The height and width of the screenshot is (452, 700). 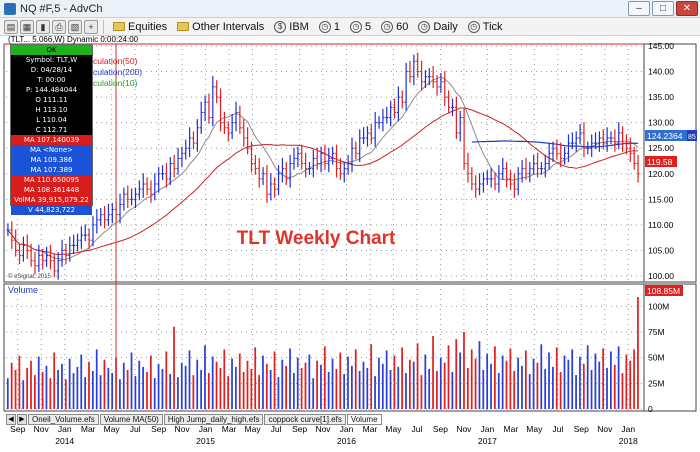 I want to click on year-tick-label: 2018, so click(x=628, y=441).